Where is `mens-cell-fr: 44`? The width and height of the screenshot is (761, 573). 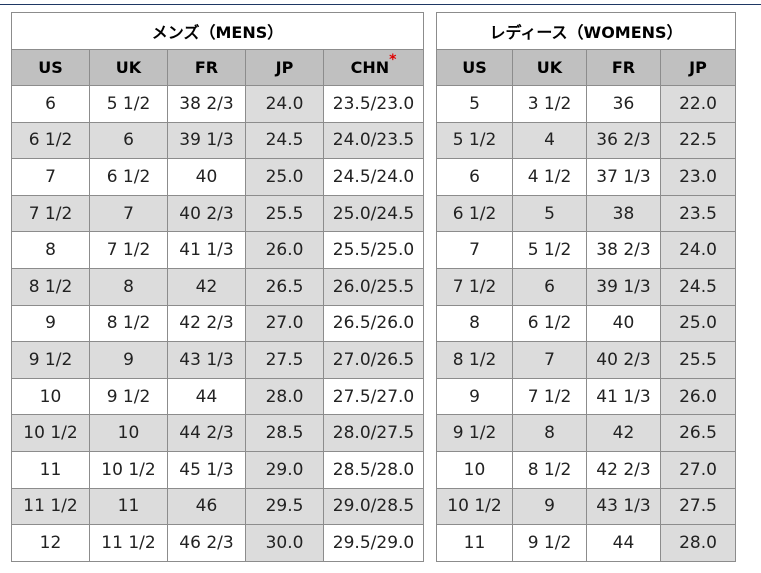 mens-cell-fr: 44 is located at coordinates (206, 396).